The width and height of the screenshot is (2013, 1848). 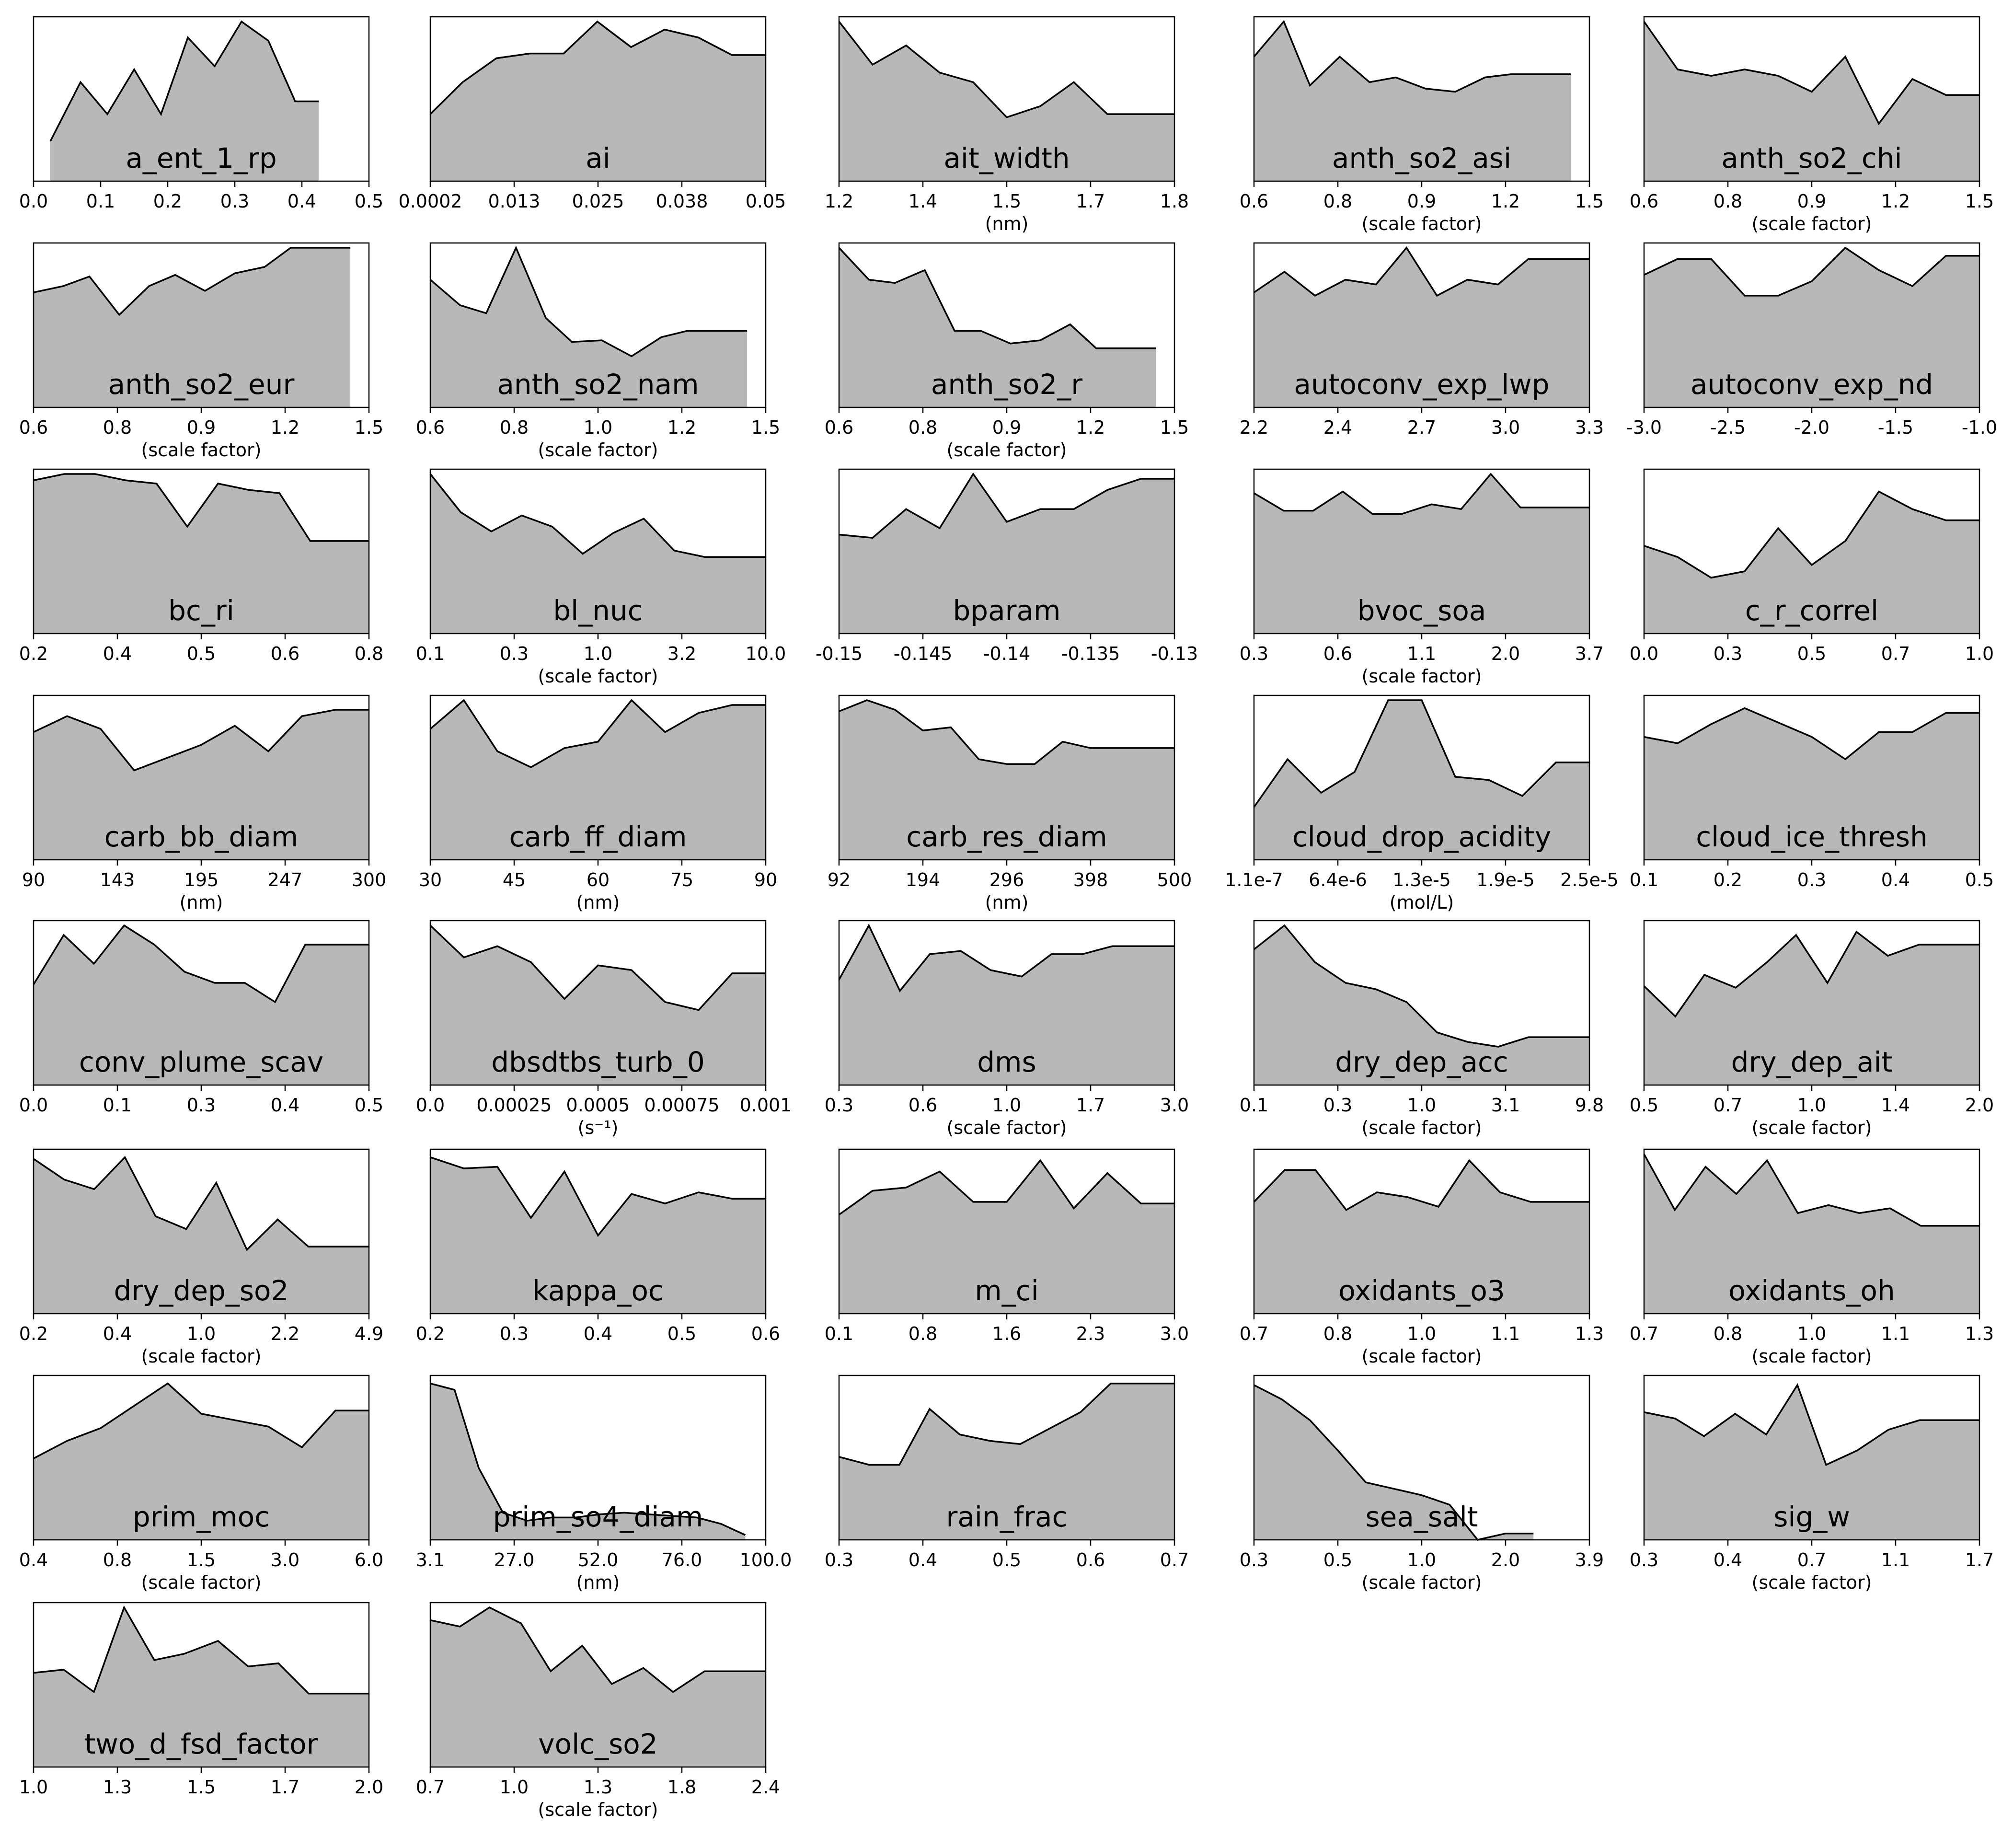 What do you see at coordinates (598, 880) in the screenshot?
I see `x-tick-label: 60` at bounding box center [598, 880].